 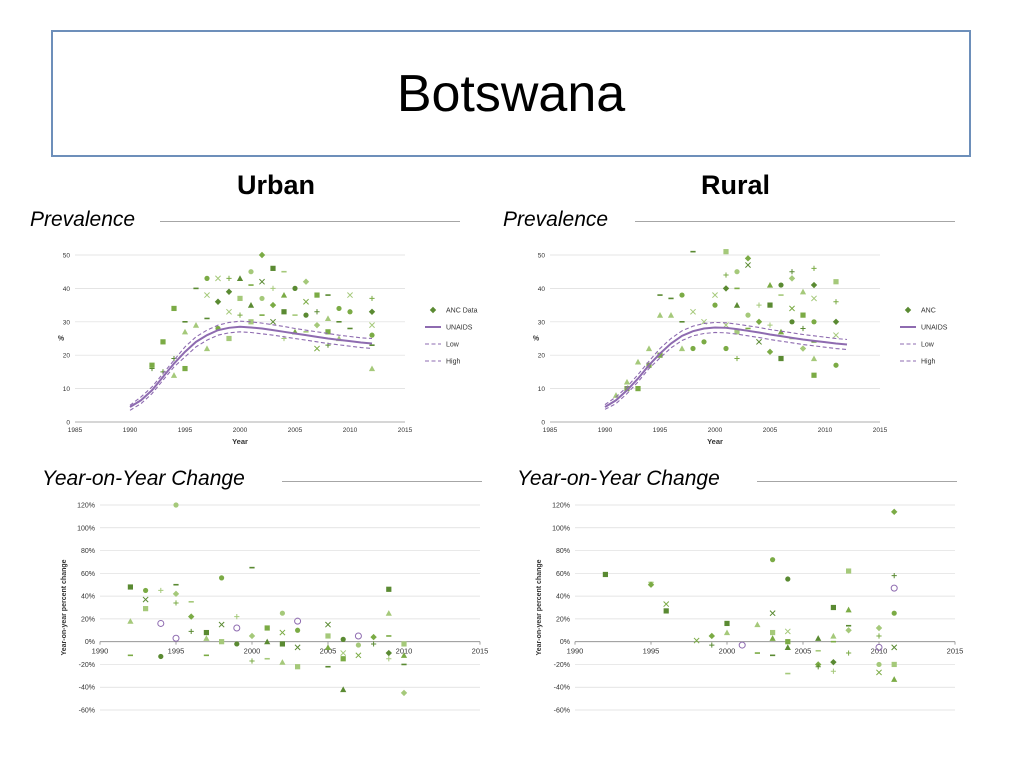 What do you see at coordinates (726, 367) in the screenshot?
I see `rural-prev-unaids-line` at bounding box center [726, 367].